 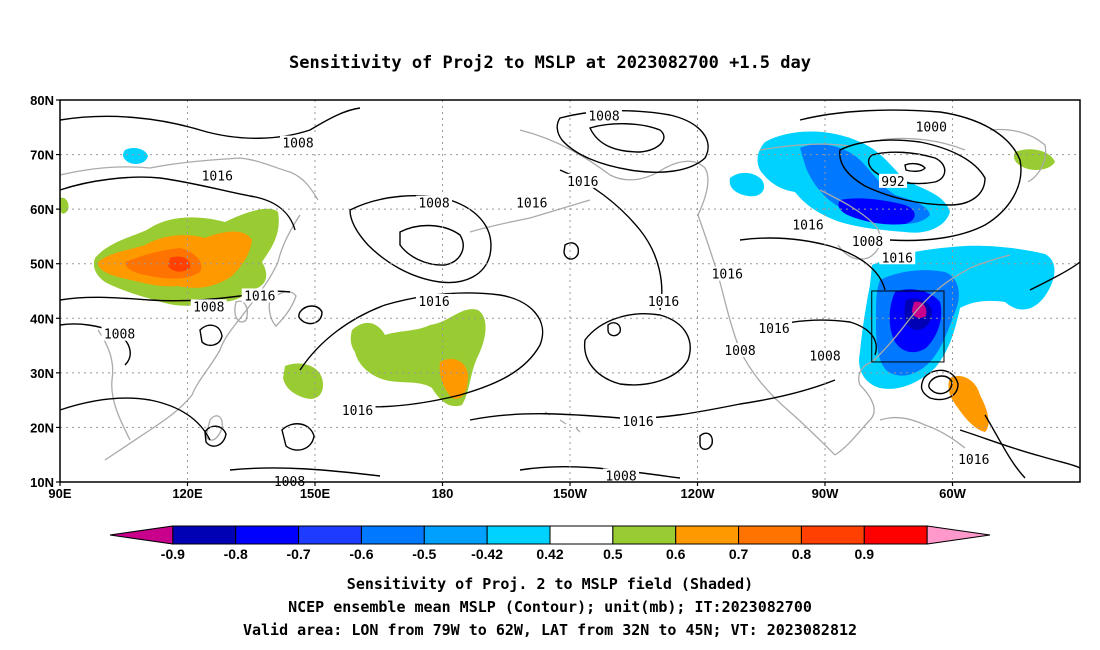 What do you see at coordinates (361, 554) in the screenshot?
I see `colorbar-label: -0.6` at bounding box center [361, 554].